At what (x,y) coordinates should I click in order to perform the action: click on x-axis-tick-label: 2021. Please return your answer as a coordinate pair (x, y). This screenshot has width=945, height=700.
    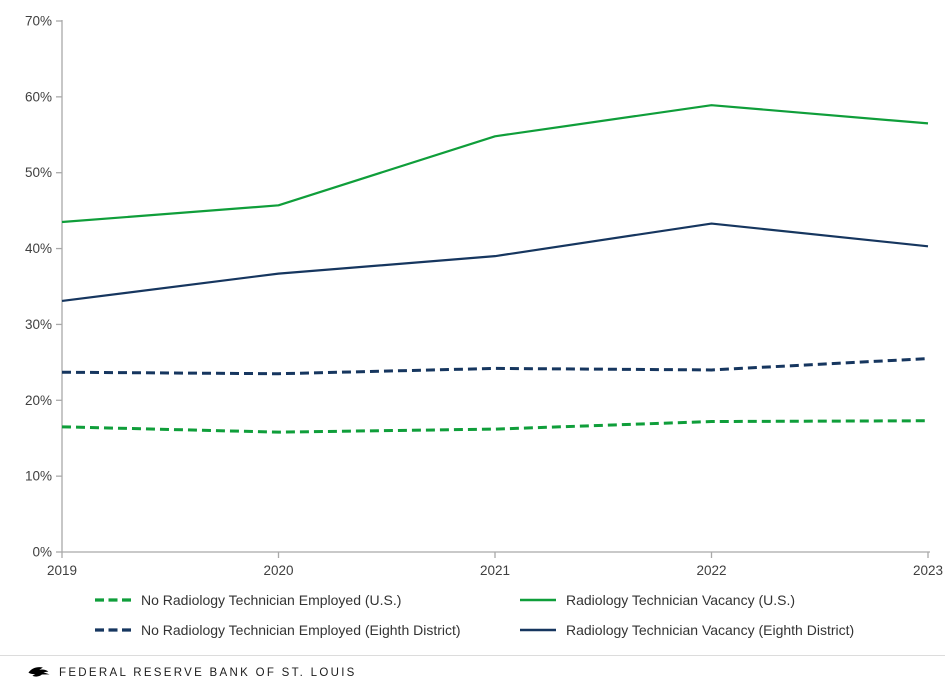
    Looking at the image, I should click on (495, 570).